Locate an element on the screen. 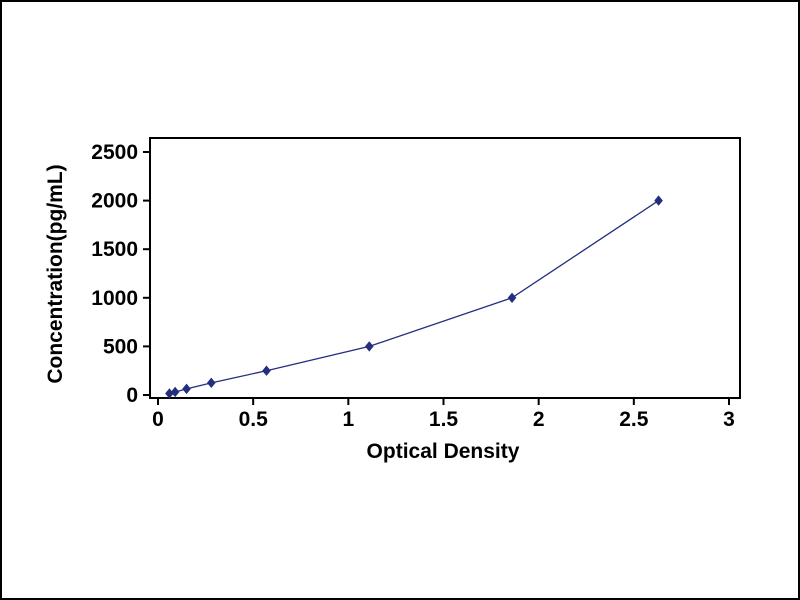 The height and width of the screenshot is (600, 800). x-tick-label: 3 is located at coordinates (729, 419).